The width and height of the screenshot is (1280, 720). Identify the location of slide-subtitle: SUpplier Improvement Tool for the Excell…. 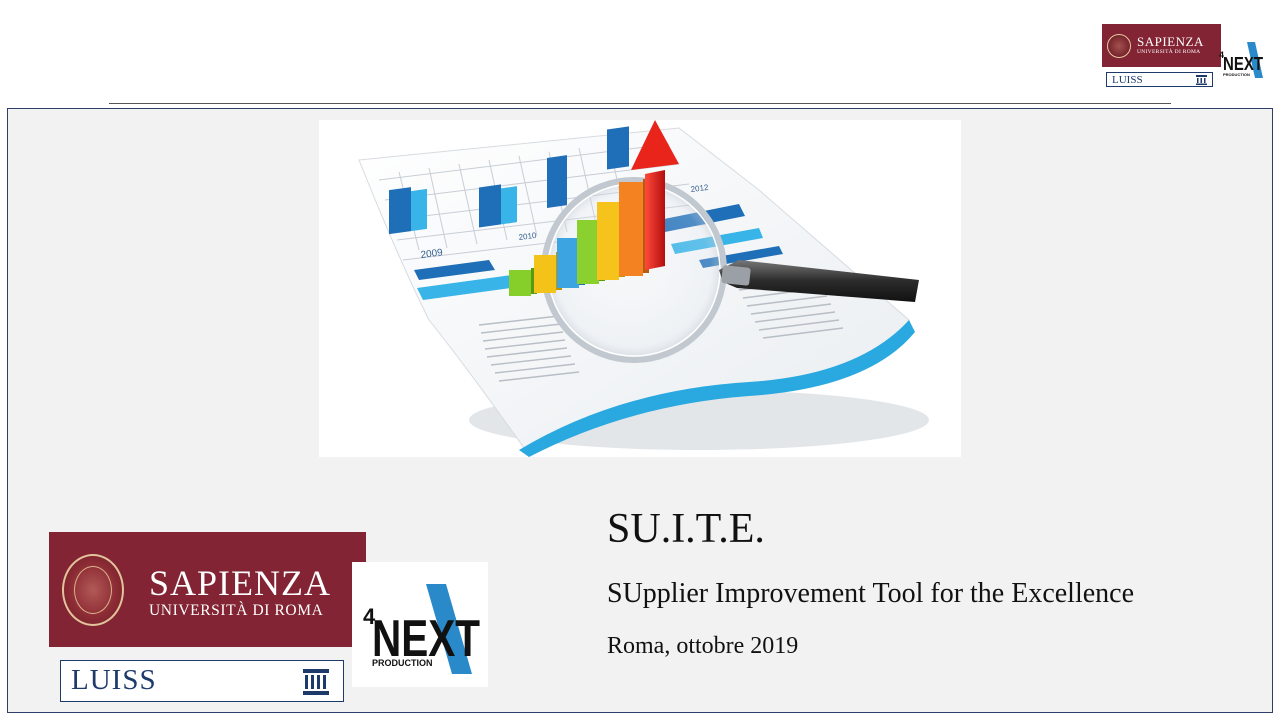
(871, 593).